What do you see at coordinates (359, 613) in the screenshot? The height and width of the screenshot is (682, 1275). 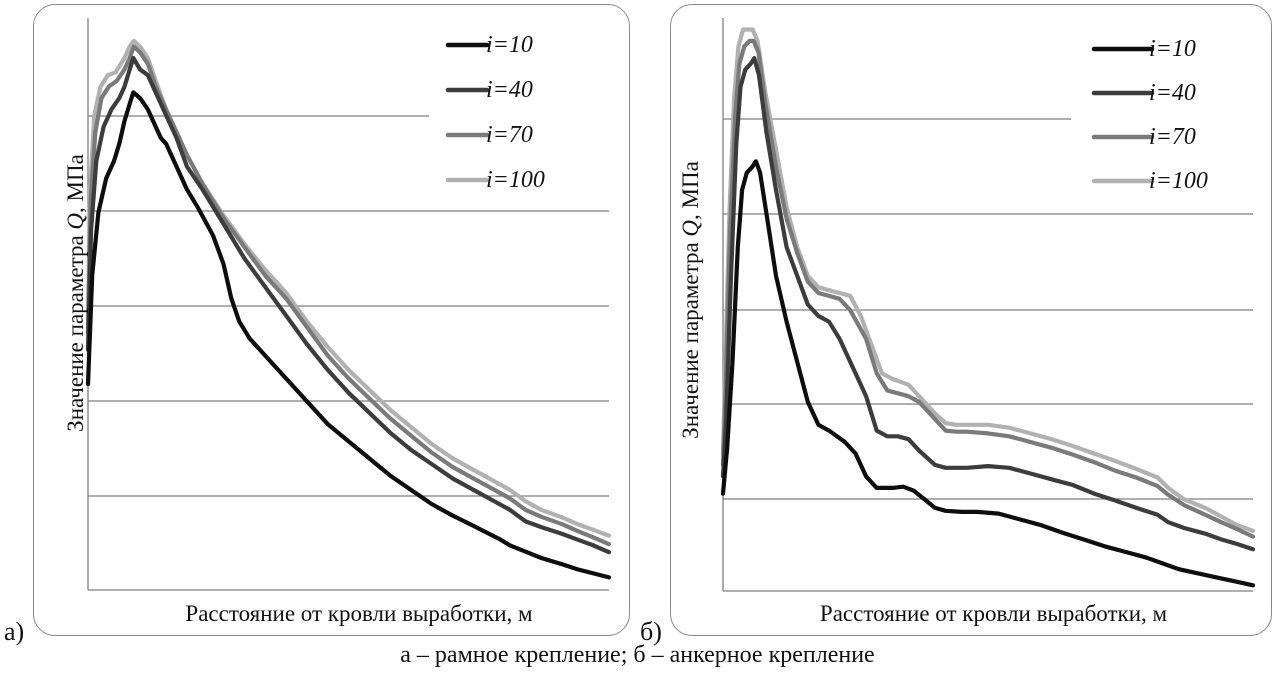 I see `x-axis-label-a: Расстояние от кровли выработки, м` at bounding box center [359, 613].